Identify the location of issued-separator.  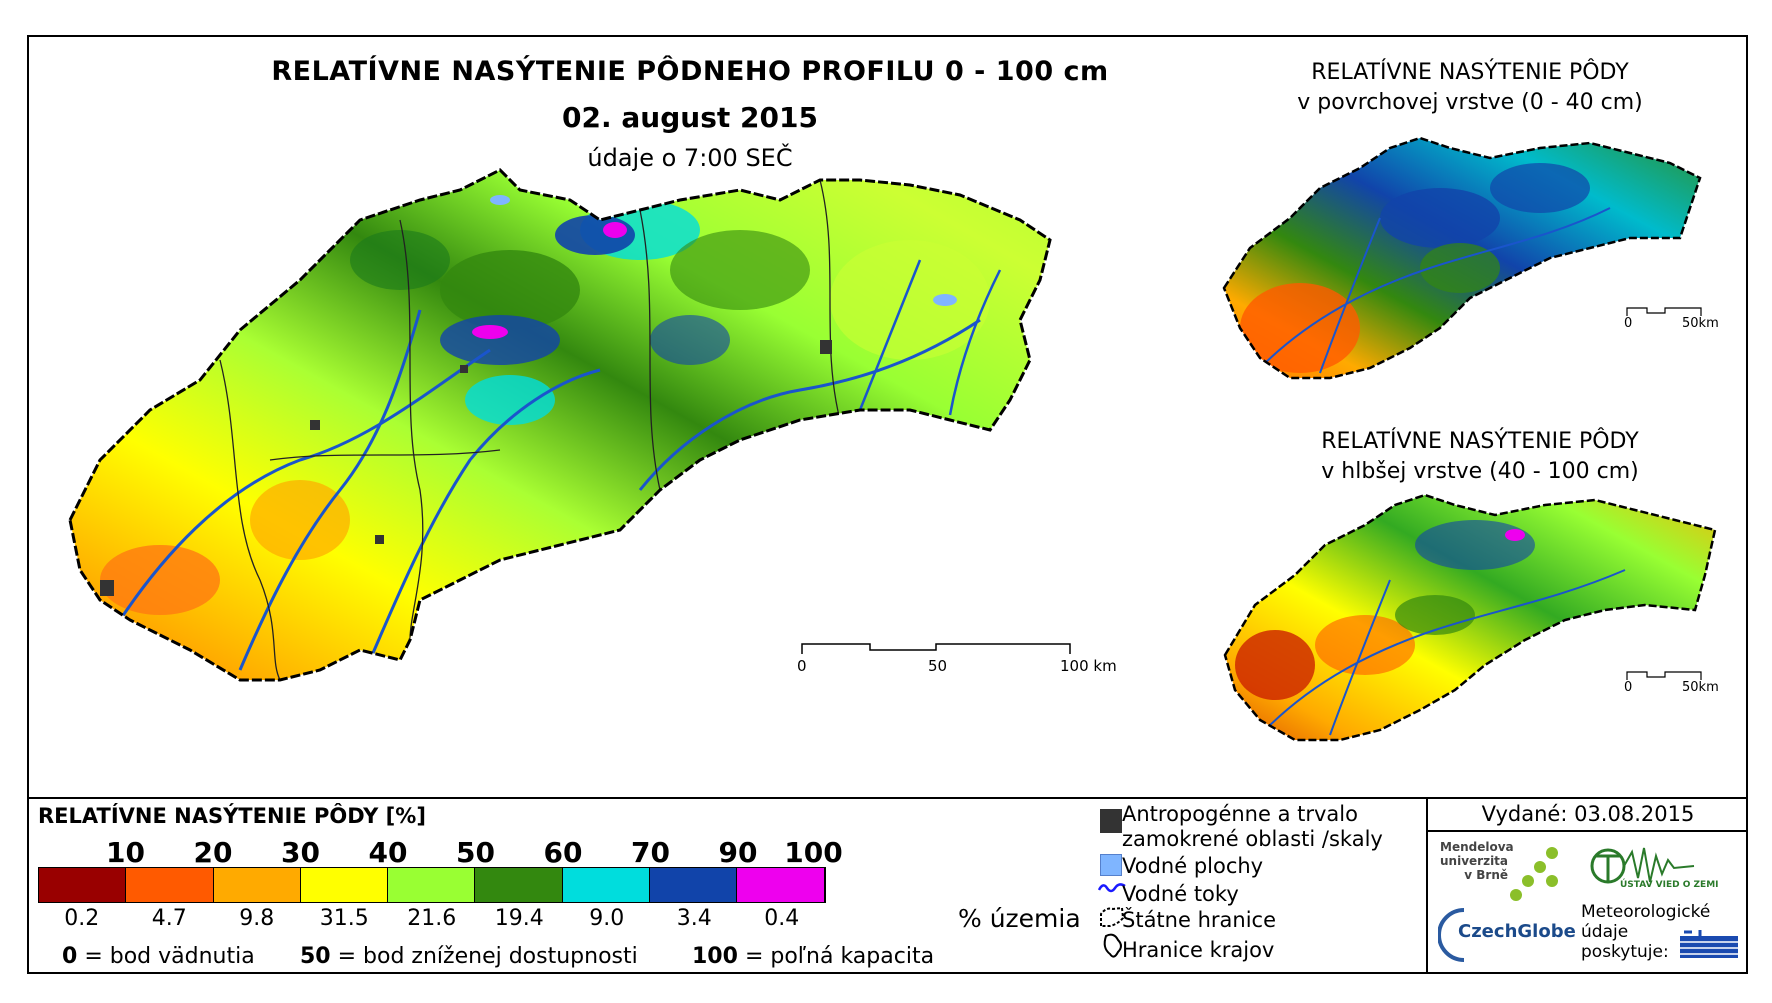
(1588, 831).